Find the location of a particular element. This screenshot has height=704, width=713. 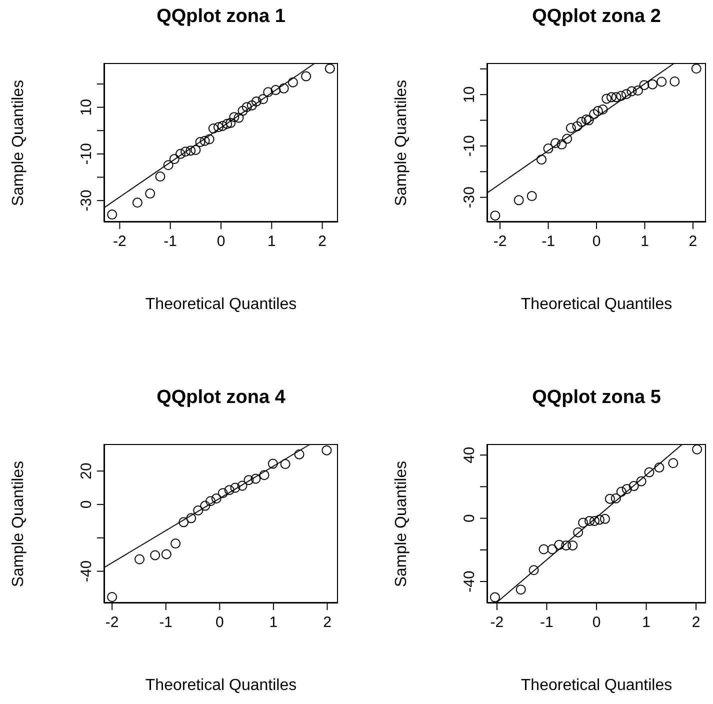

x-tick-label: -1 is located at coordinates (171, 241).